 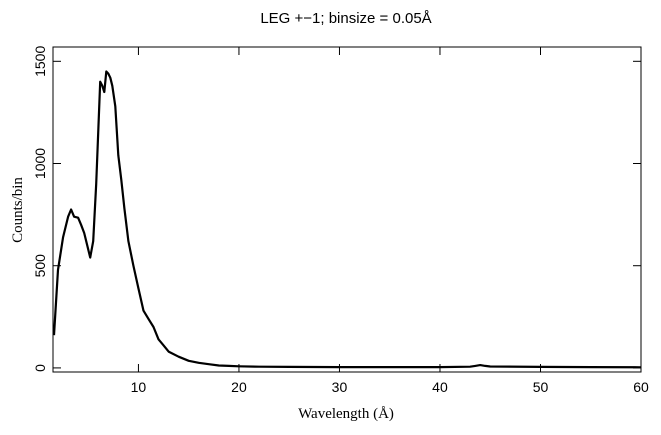 What do you see at coordinates (440, 387) in the screenshot?
I see `x-tick-label: 40` at bounding box center [440, 387].